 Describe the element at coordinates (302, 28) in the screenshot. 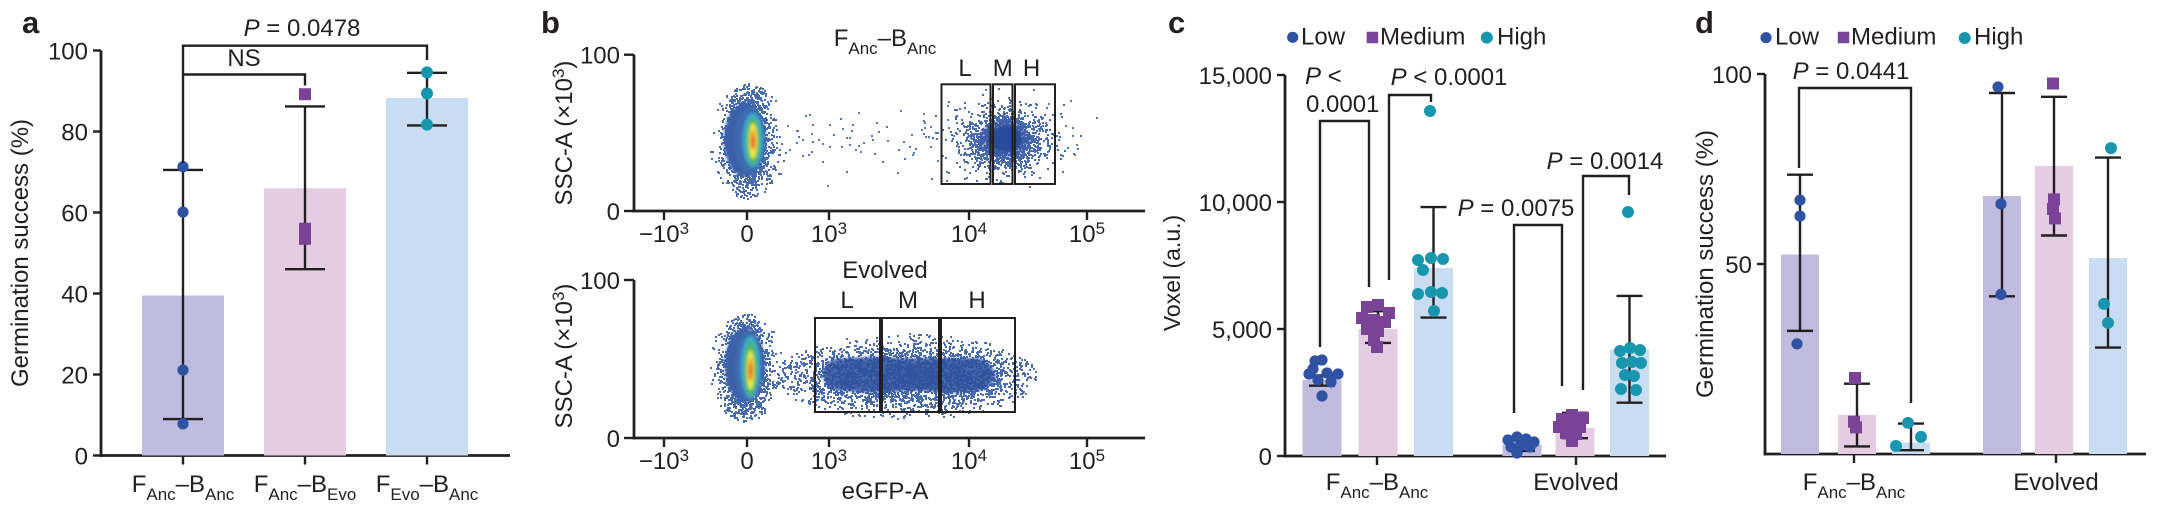

I see `svg-text: P = 0.0478` at that location.